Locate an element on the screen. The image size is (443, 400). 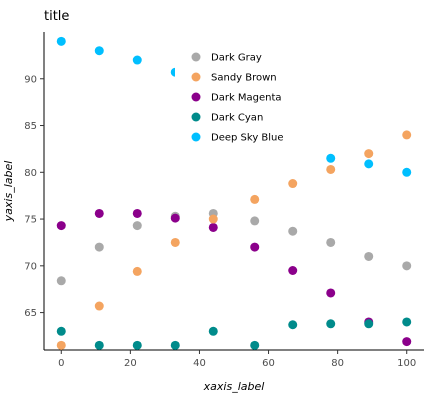
y-tick-label: 70 is located at coordinates (30, 266).